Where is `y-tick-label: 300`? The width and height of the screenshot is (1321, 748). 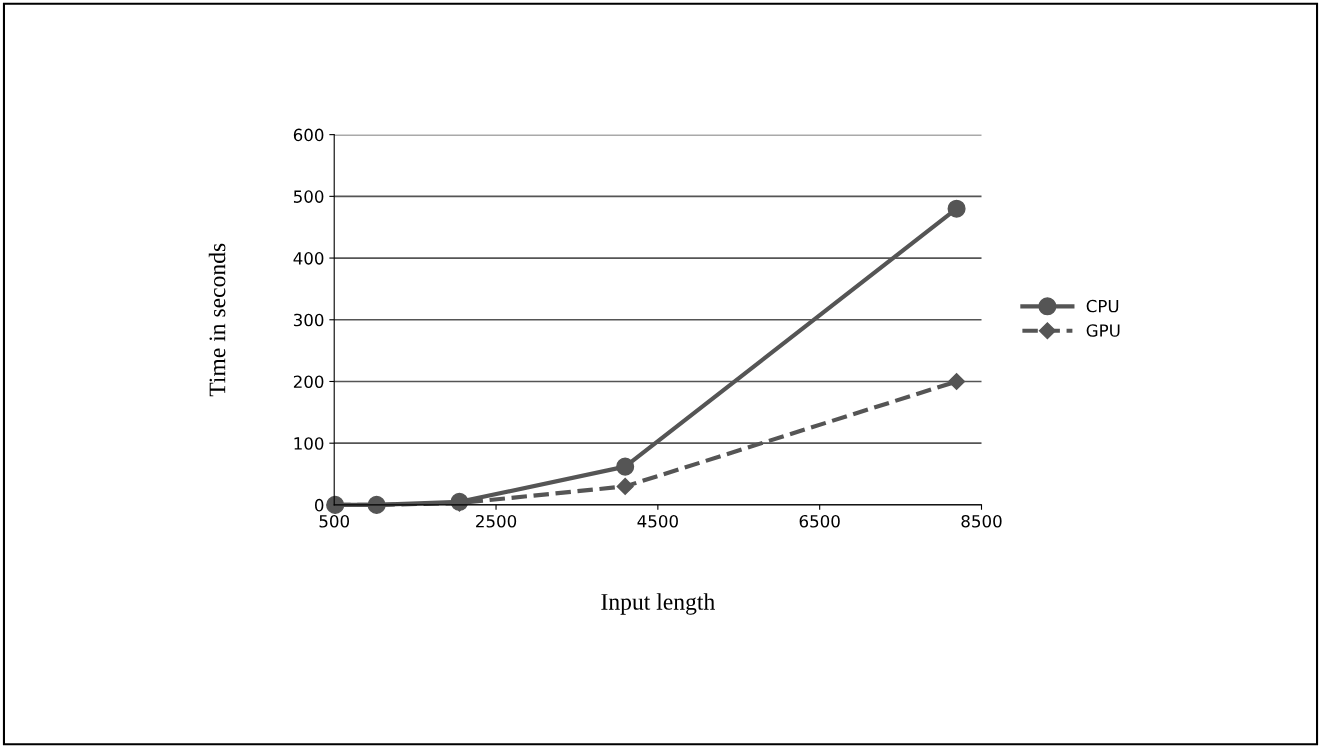 y-tick-label: 300 is located at coordinates (308, 320).